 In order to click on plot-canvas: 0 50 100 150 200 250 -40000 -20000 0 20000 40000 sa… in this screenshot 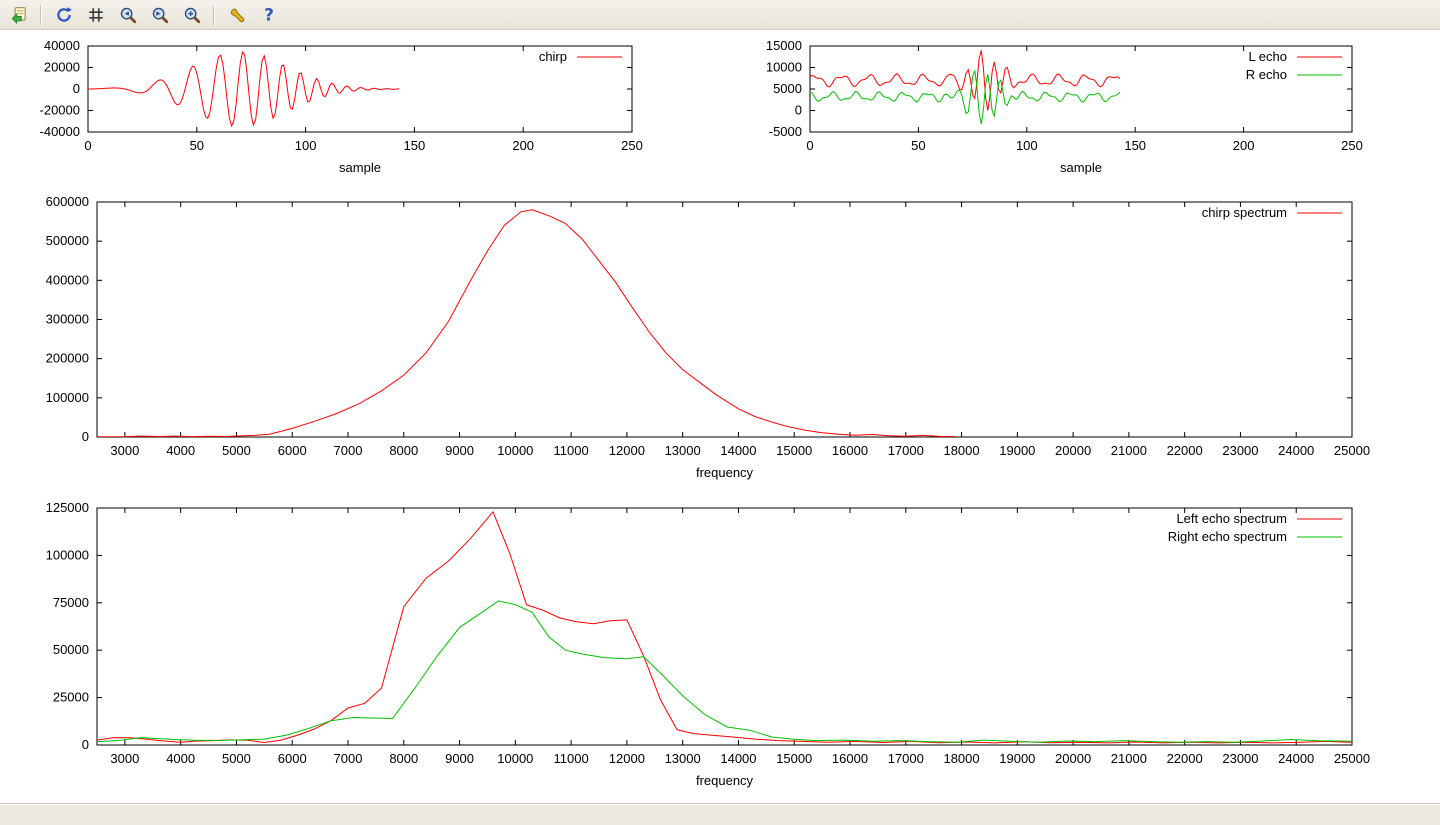, I will do `click(330, 110)`.